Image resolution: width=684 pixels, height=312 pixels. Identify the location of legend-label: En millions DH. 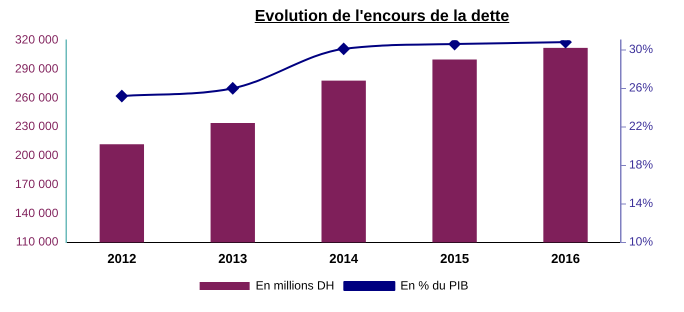
(295, 285).